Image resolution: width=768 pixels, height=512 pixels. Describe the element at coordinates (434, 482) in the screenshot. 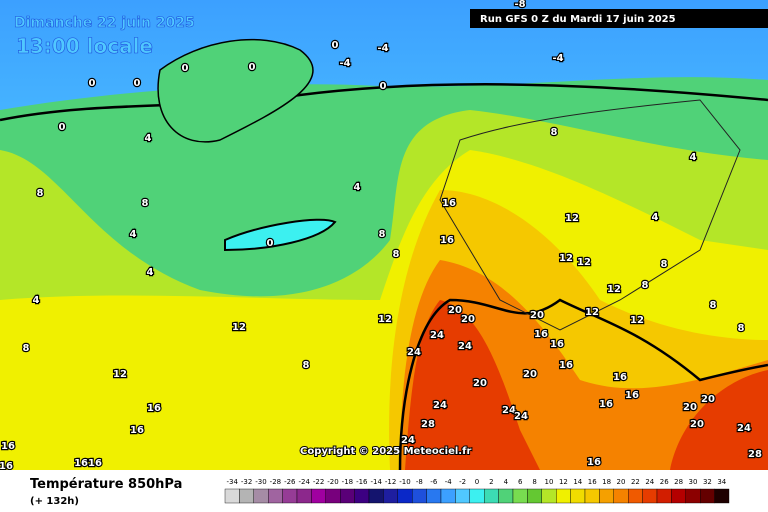

I see `scale-label: -6` at that location.